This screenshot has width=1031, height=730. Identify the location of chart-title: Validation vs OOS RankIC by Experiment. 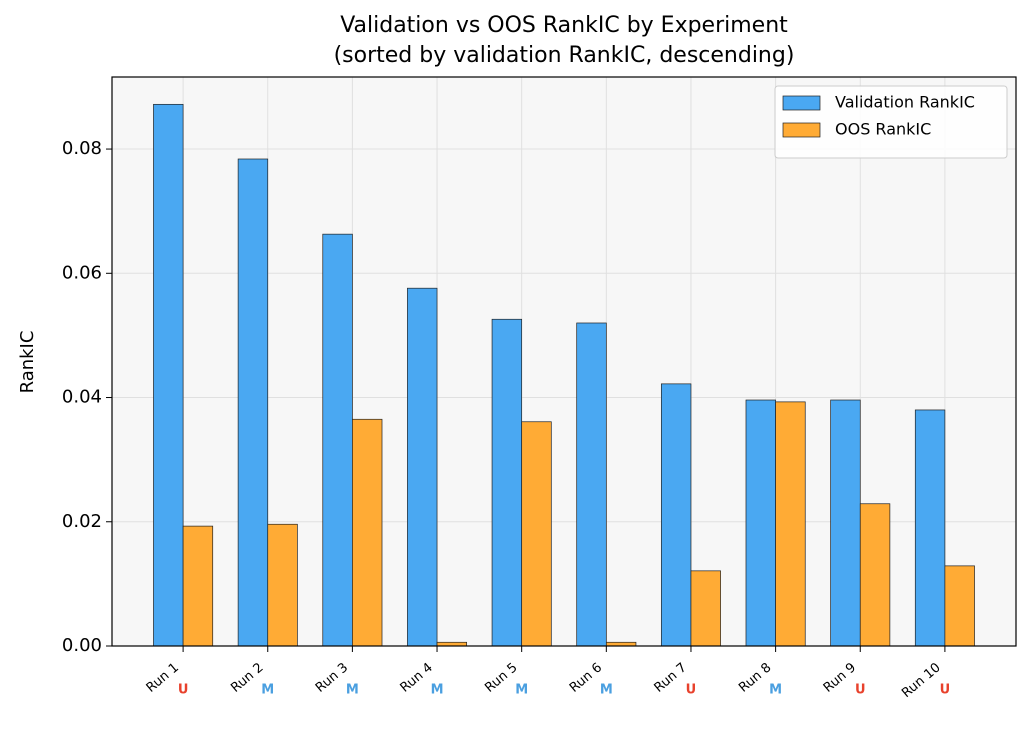
(564, 25).